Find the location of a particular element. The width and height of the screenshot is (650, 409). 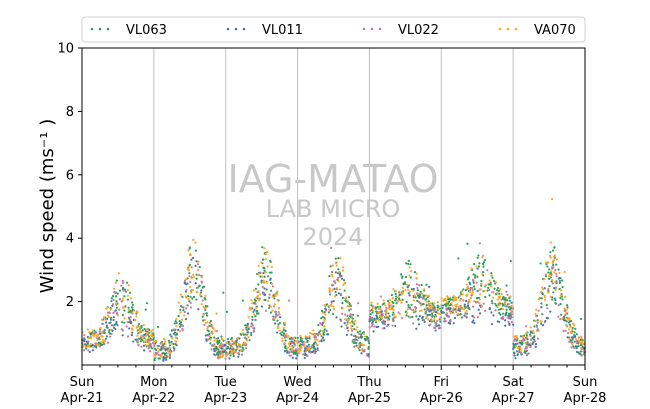

y-tick-label: 6 is located at coordinates (70, 175).